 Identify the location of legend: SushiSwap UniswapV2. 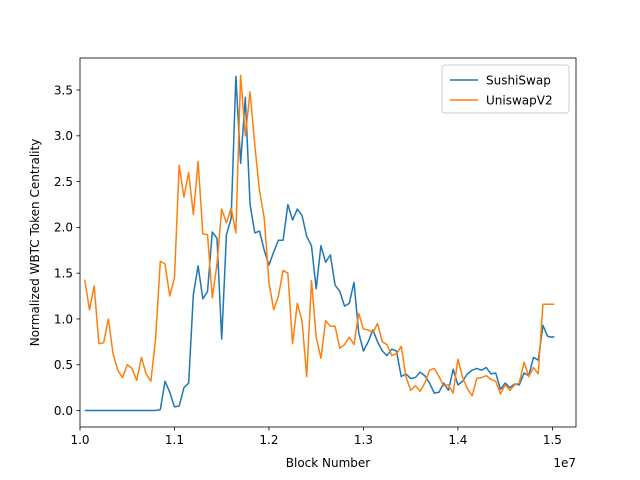
(505, 89).